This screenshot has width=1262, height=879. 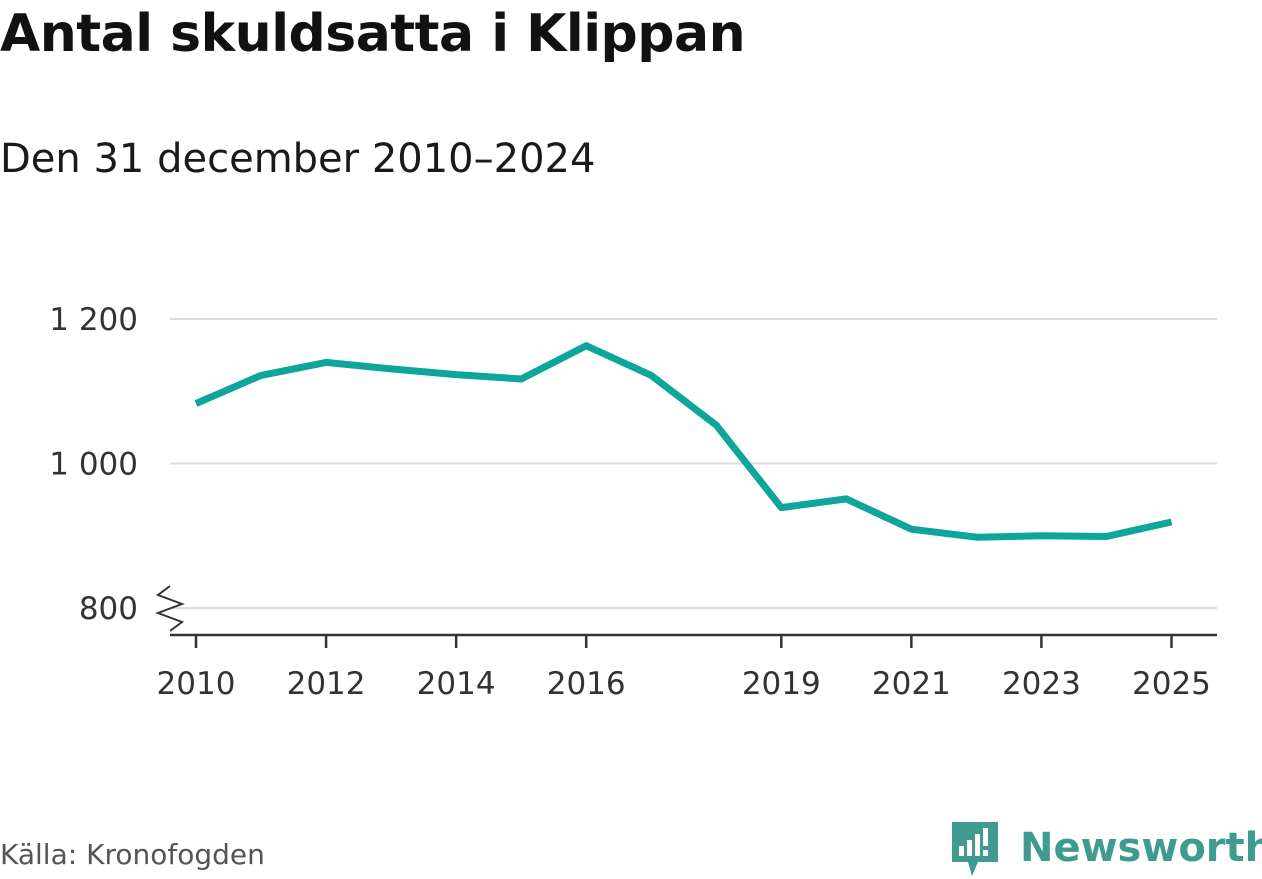 I want to click on x-tick-label: 2019, so click(x=781, y=684).